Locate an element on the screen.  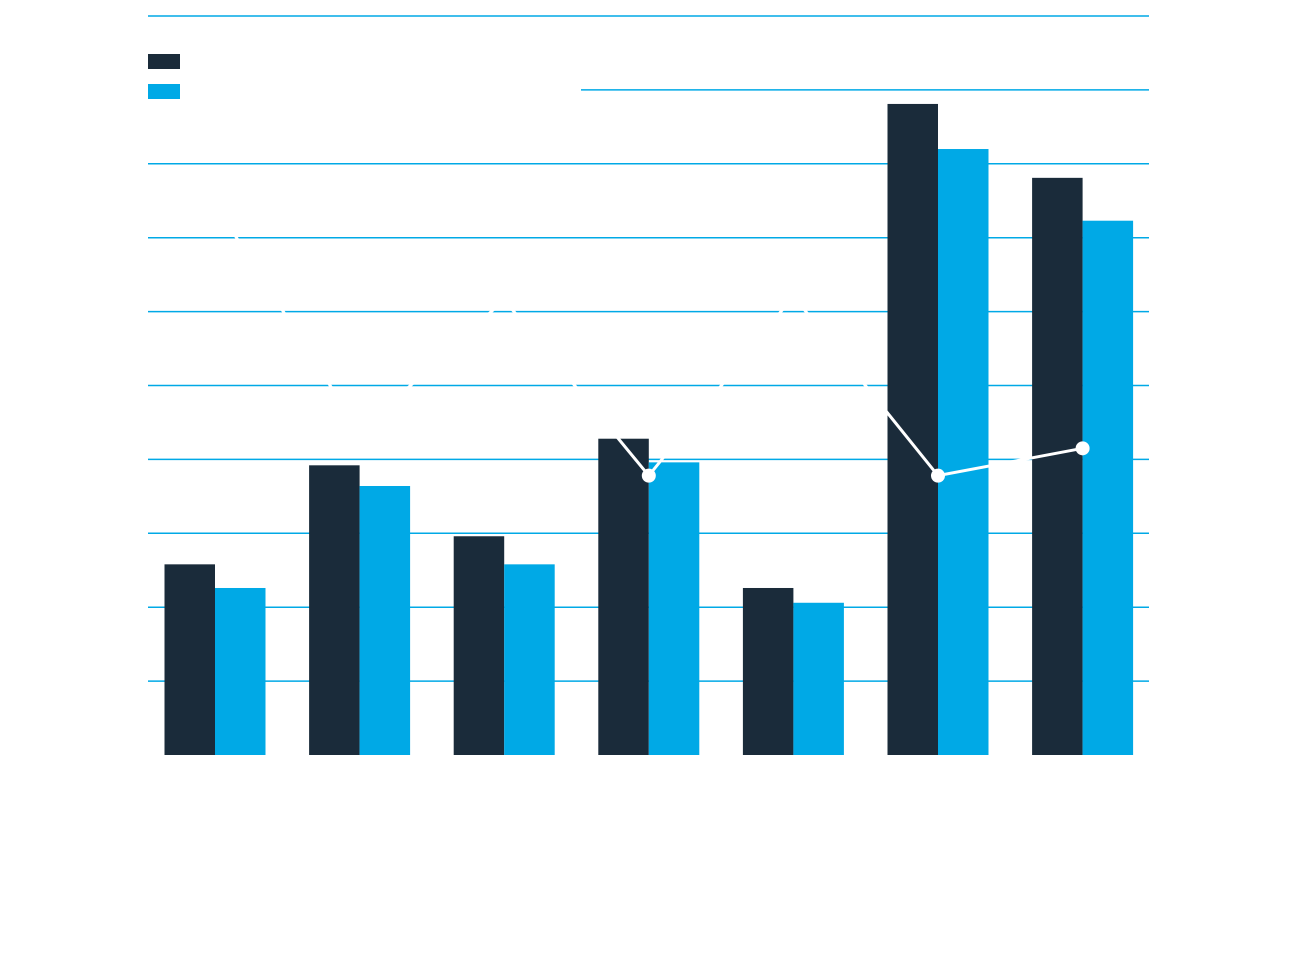
legend-swatch-dark is located at coordinates (164, 61).